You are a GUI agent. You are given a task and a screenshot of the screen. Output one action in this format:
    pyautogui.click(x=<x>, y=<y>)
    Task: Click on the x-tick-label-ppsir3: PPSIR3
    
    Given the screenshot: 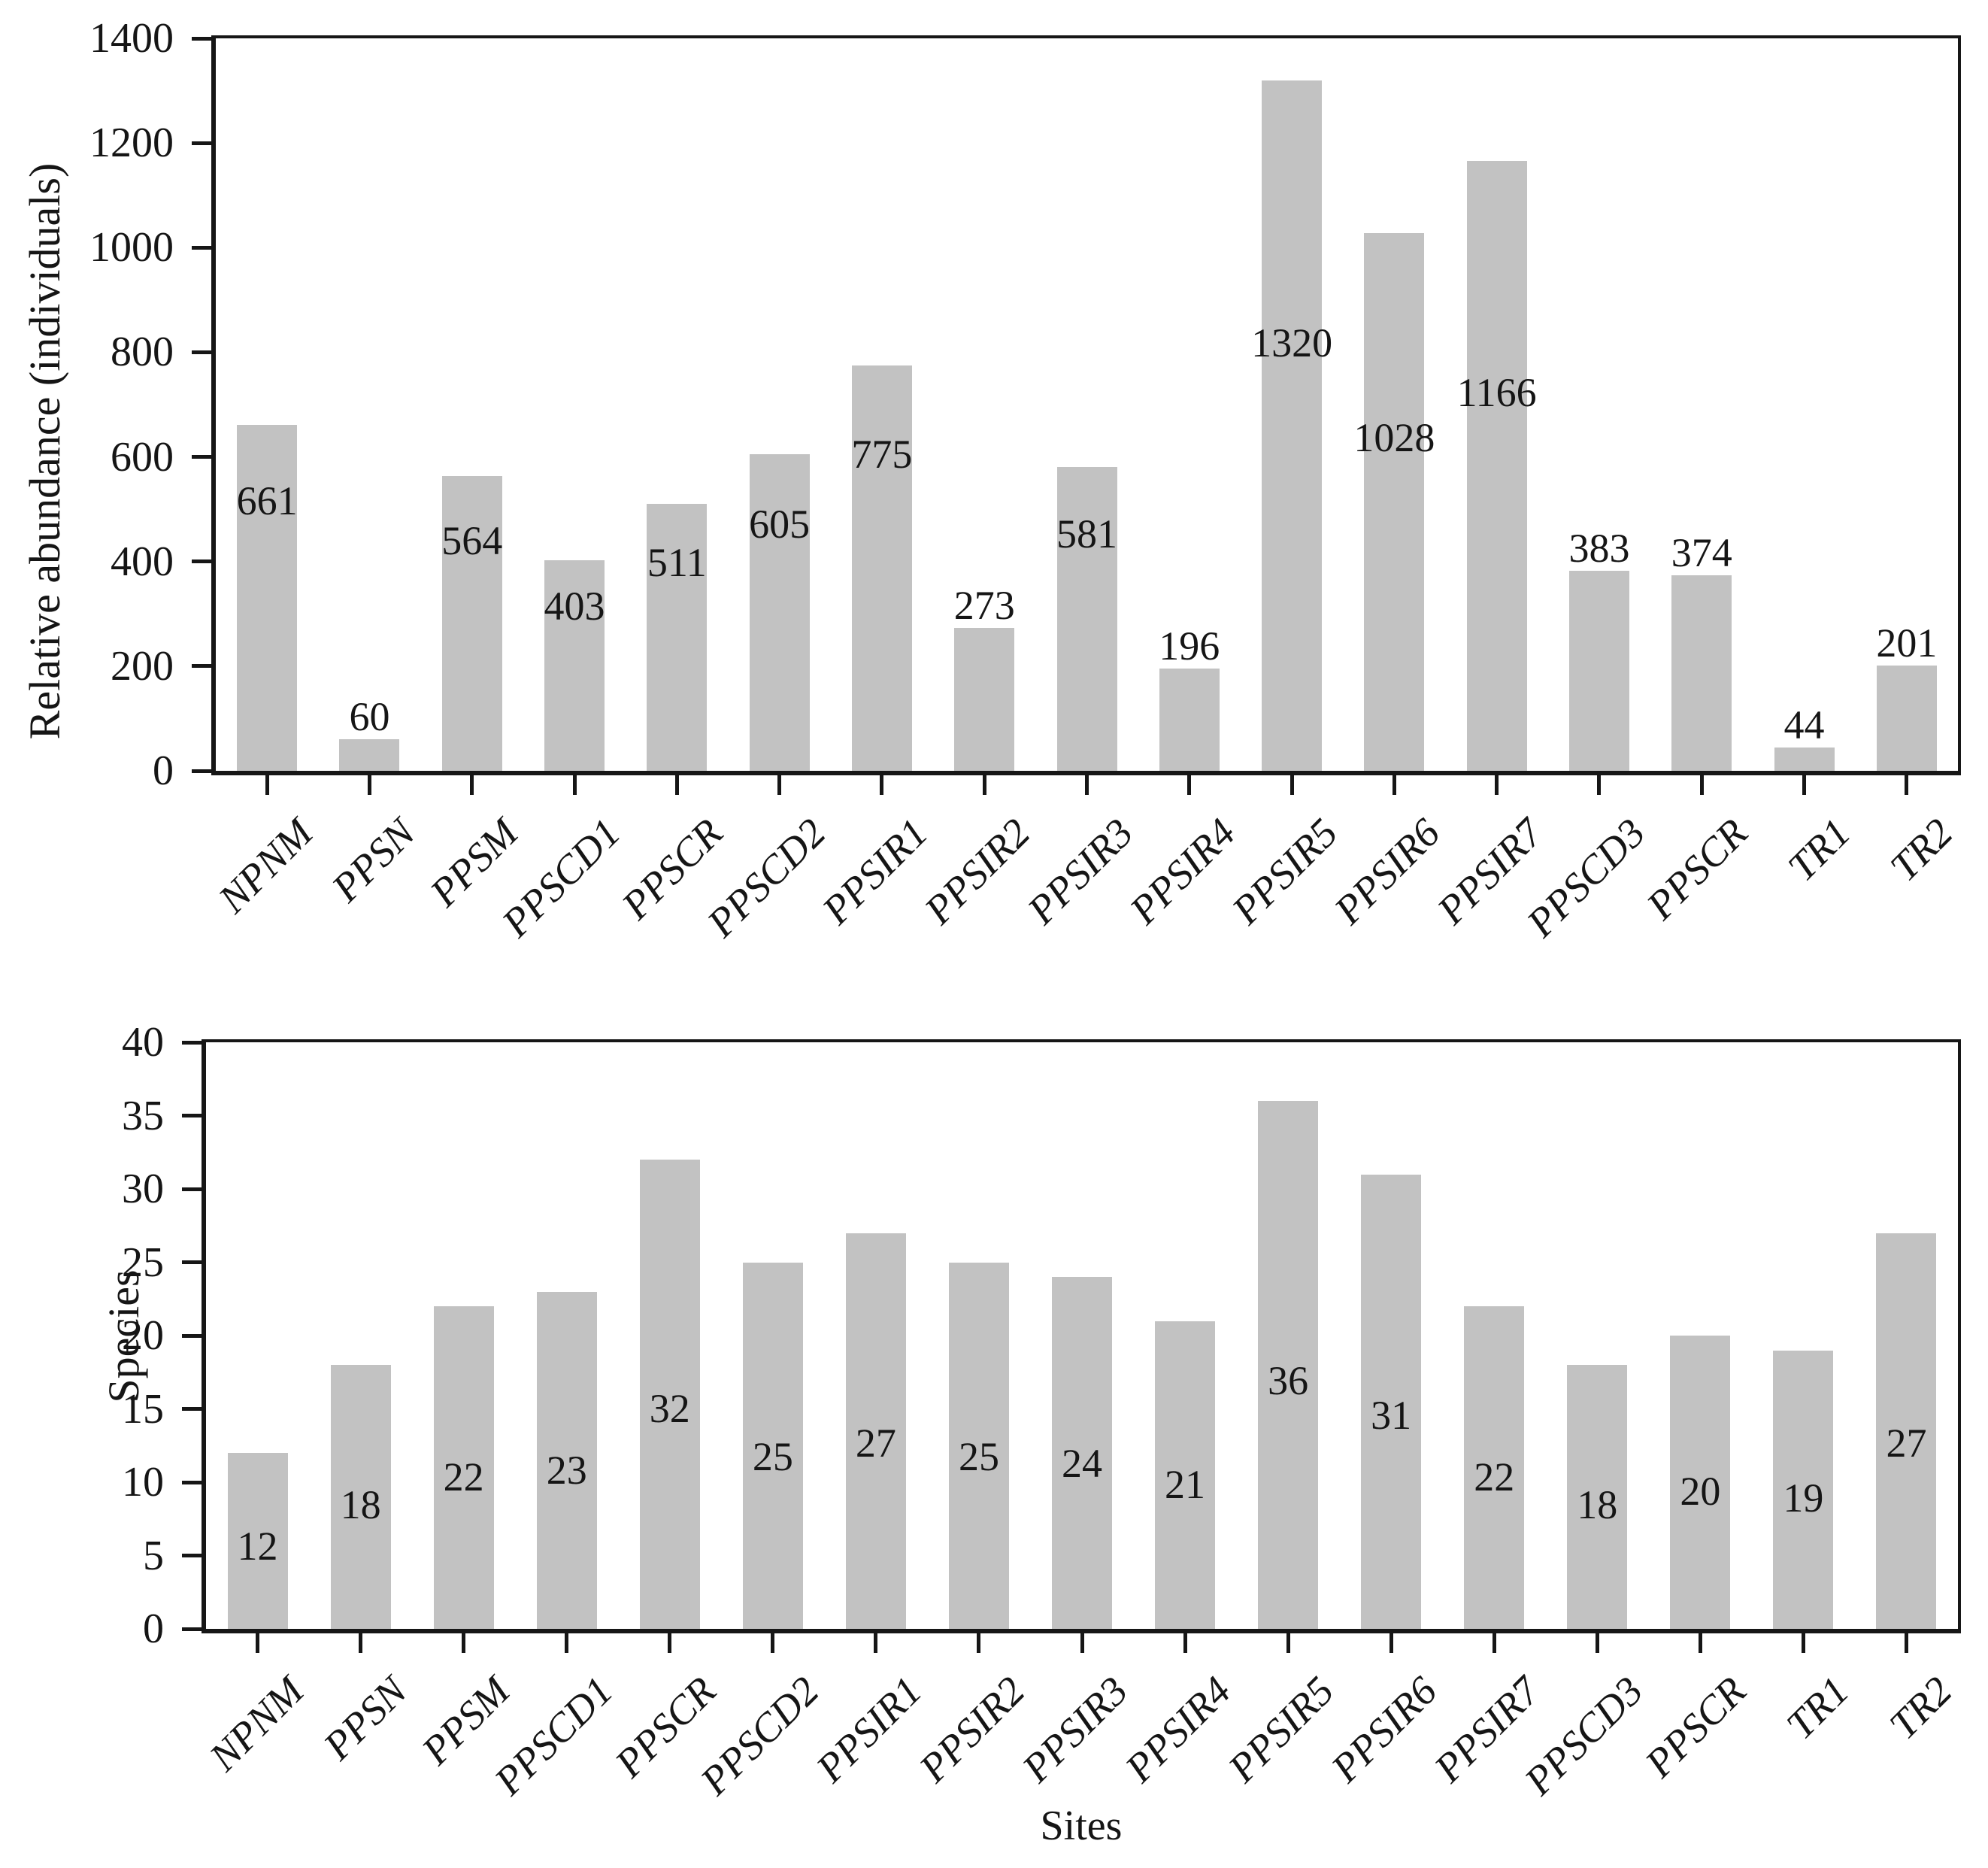 What is the action you would take?
    pyautogui.click(x=1075, y=1730)
    